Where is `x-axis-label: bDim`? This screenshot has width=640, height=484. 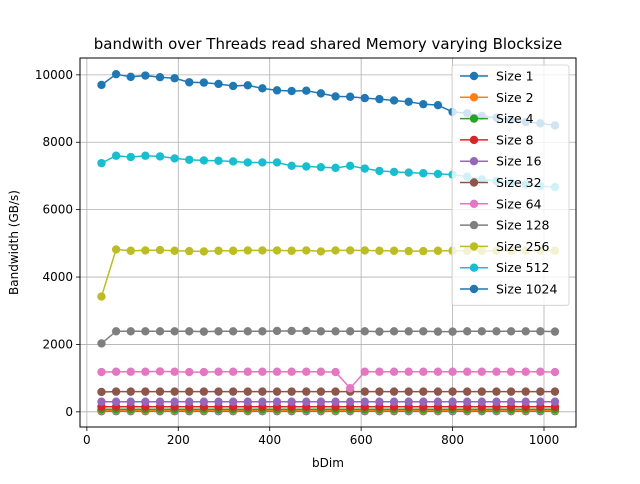
x-axis-label: bDim is located at coordinates (328, 463).